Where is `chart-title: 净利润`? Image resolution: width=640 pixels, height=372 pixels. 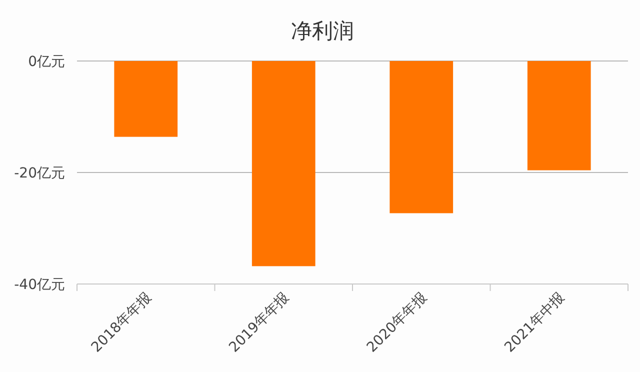 chart-title: 净利润 is located at coordinates (322, 31).